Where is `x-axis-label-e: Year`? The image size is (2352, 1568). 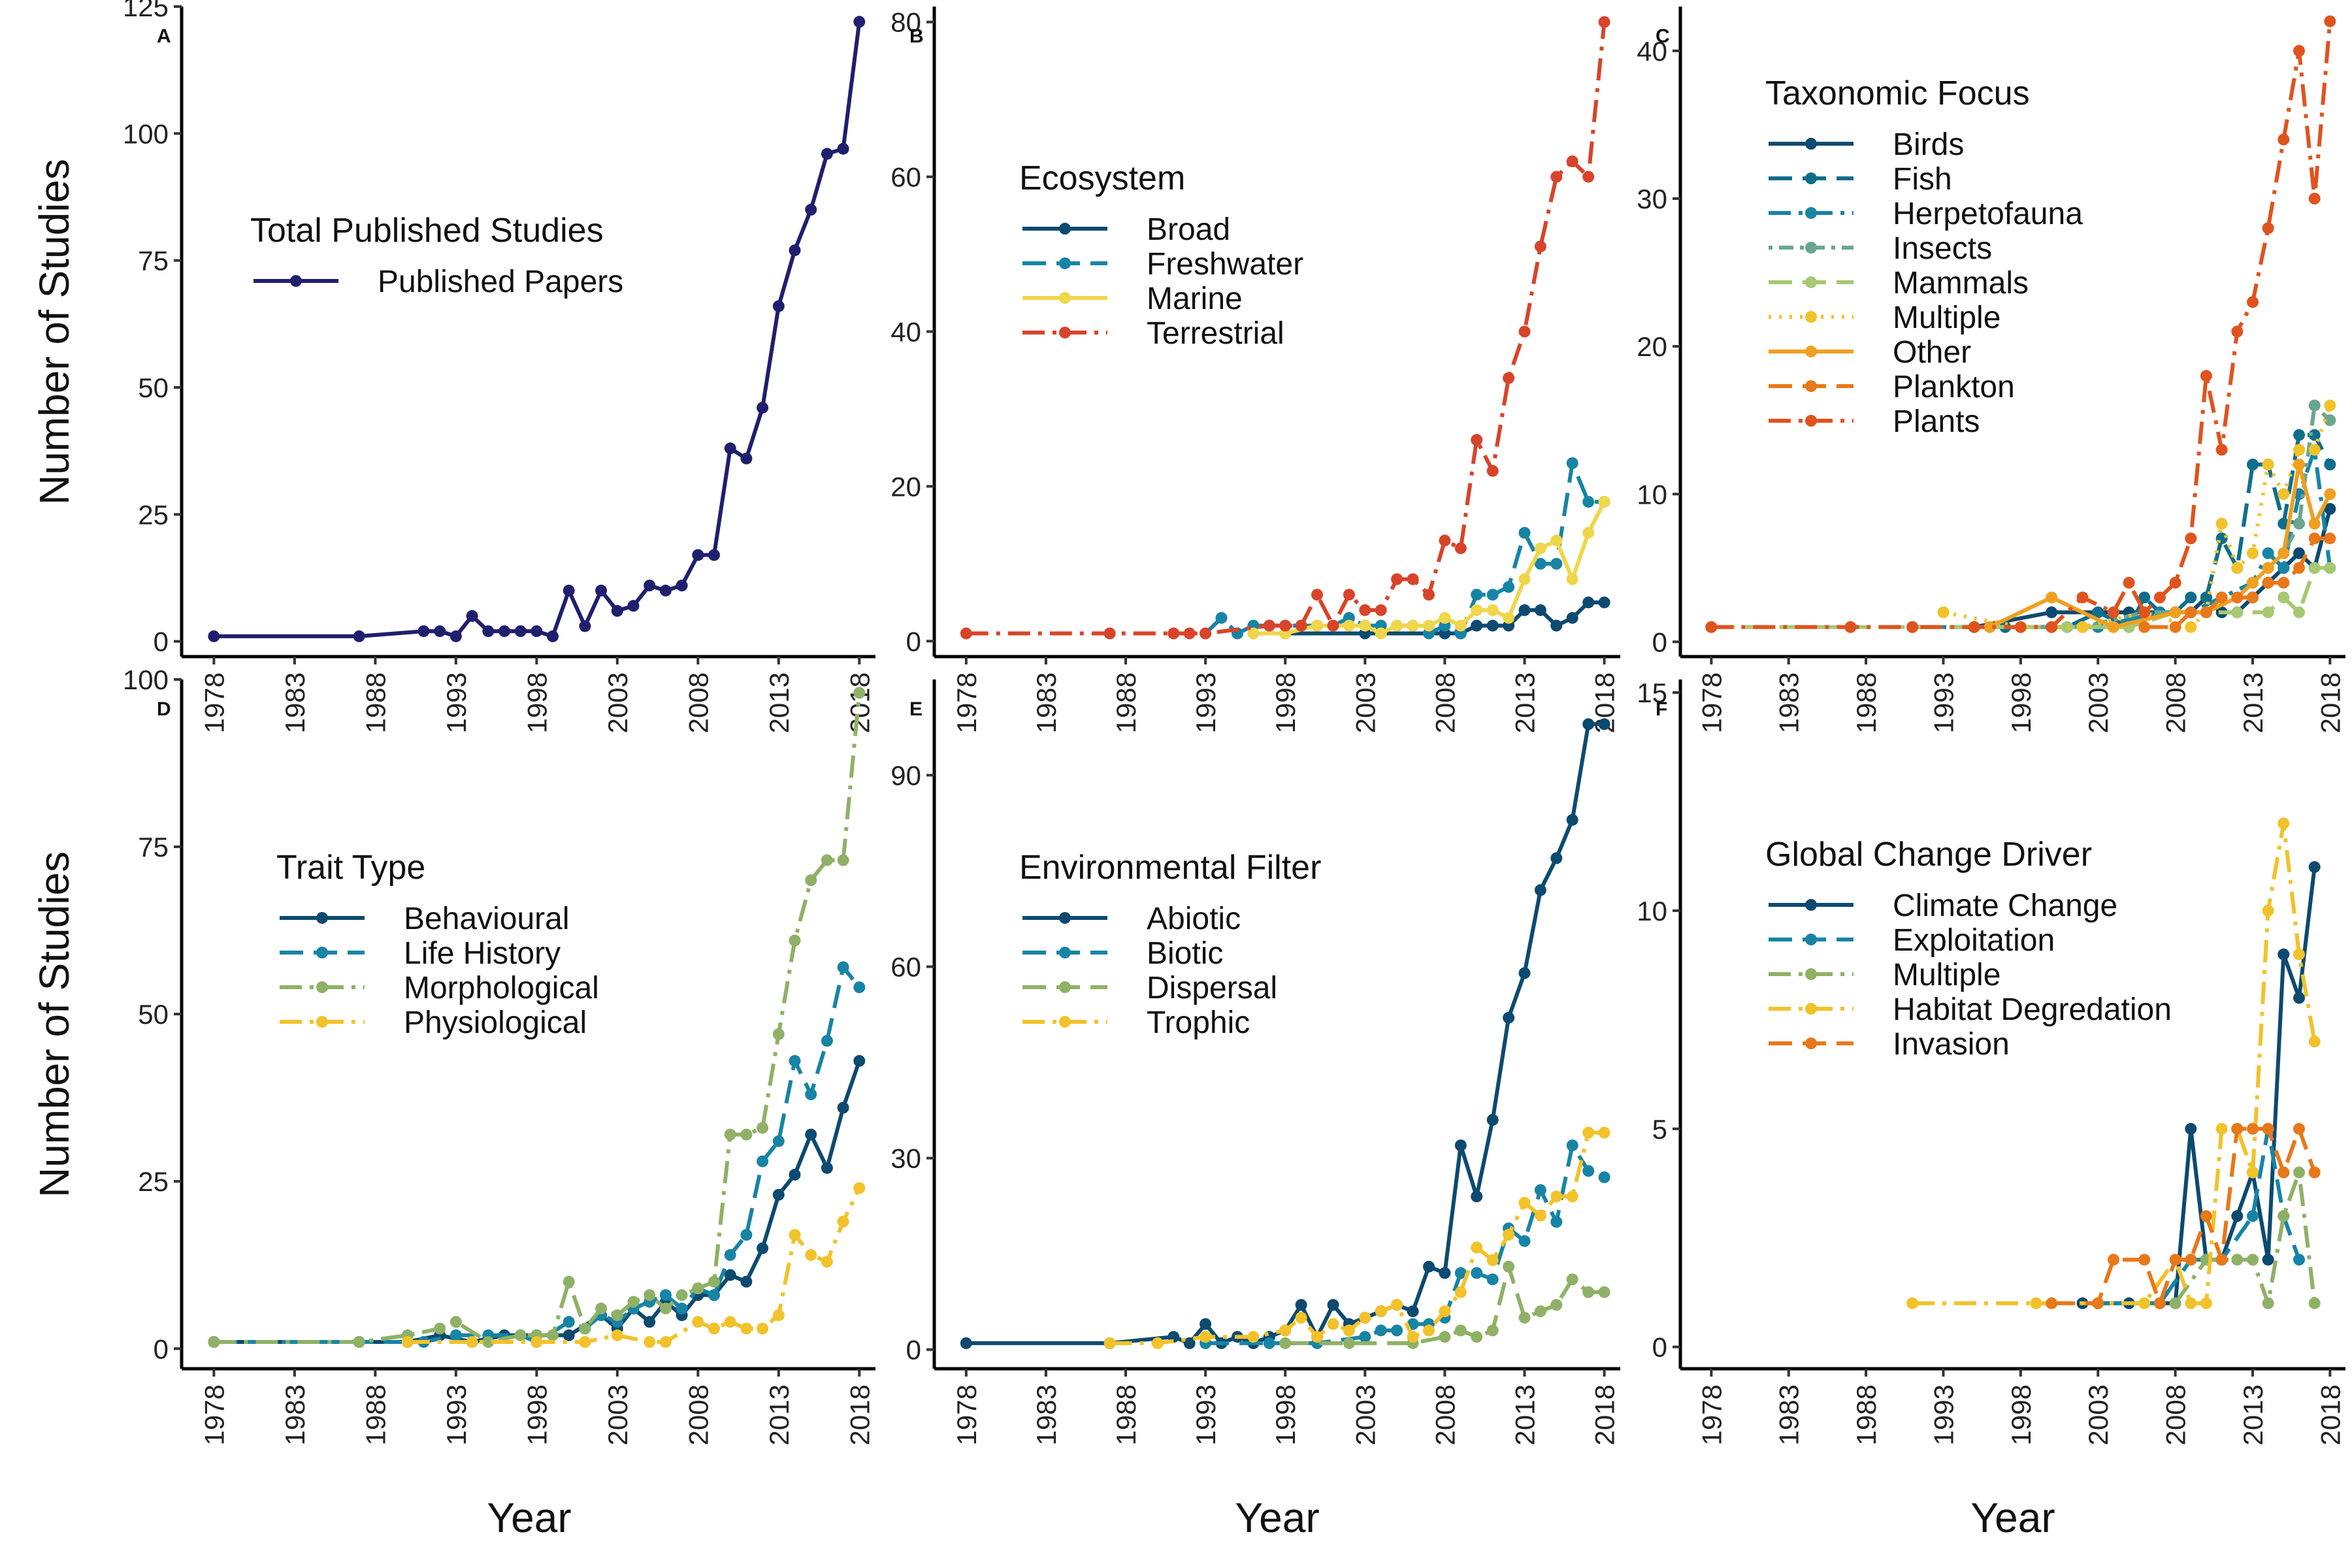 x-axis-label-e: Year is located at coordinates (1277, 1517).